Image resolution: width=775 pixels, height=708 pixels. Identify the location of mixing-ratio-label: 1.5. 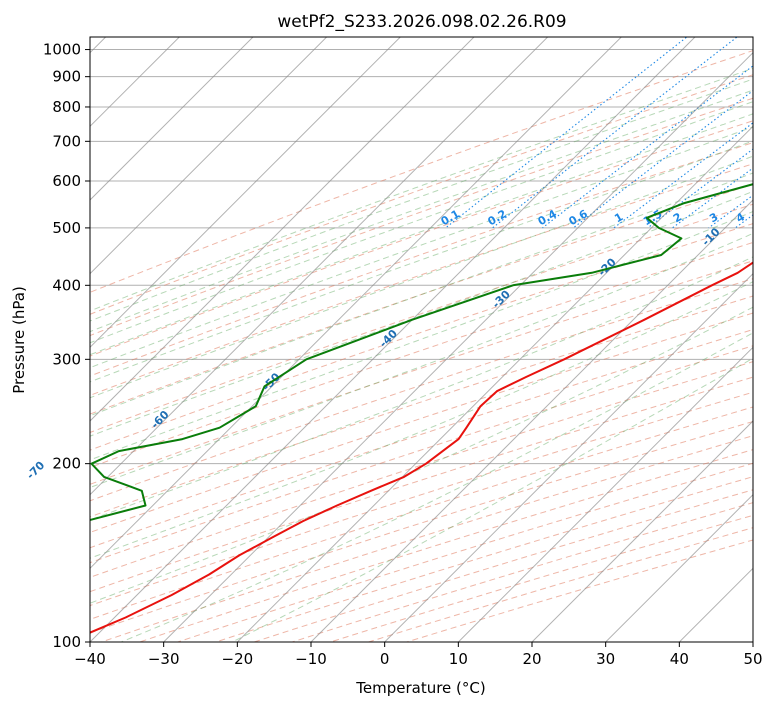
(652, 217).